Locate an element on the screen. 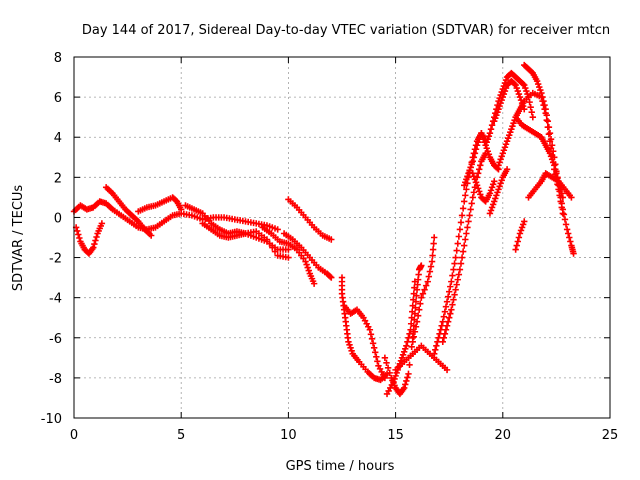 The image size is (640, 480). x-axis-label: GPS time / hours is located at coordinates (340, 466).